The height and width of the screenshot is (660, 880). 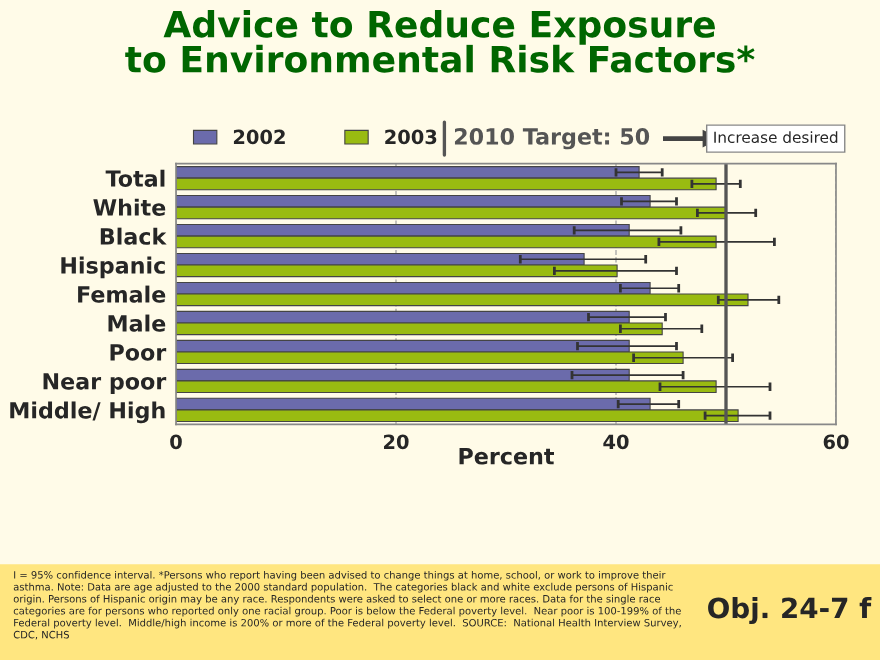 I want to click on x-tick-label: 40, so click(x=616, y=442).